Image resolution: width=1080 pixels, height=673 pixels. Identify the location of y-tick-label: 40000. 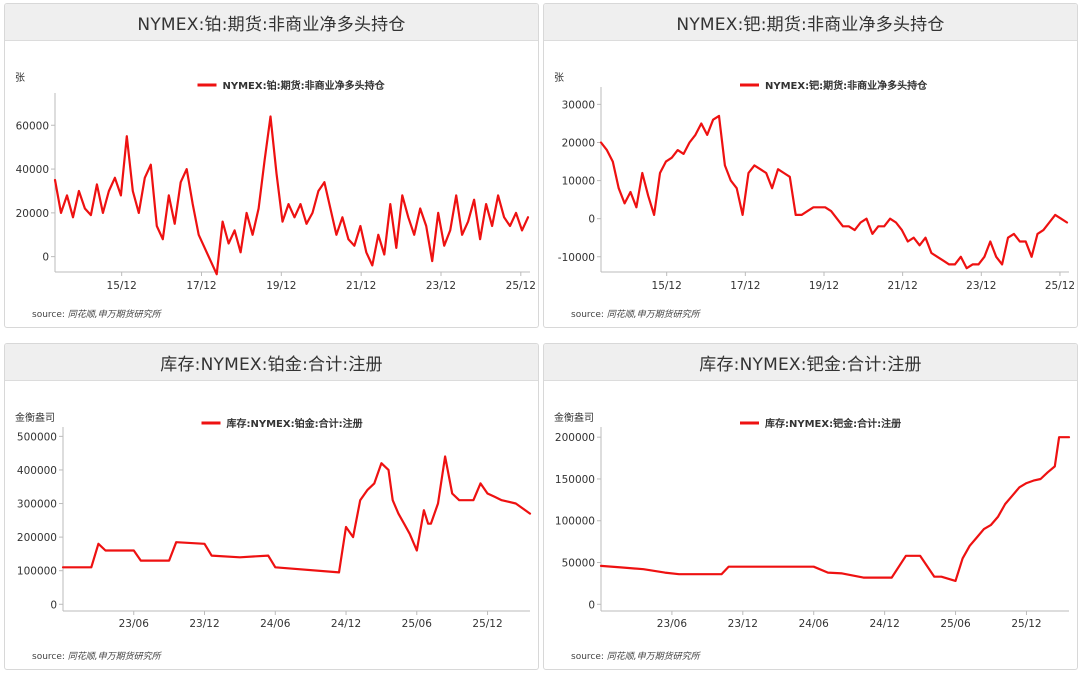
(32, 170).